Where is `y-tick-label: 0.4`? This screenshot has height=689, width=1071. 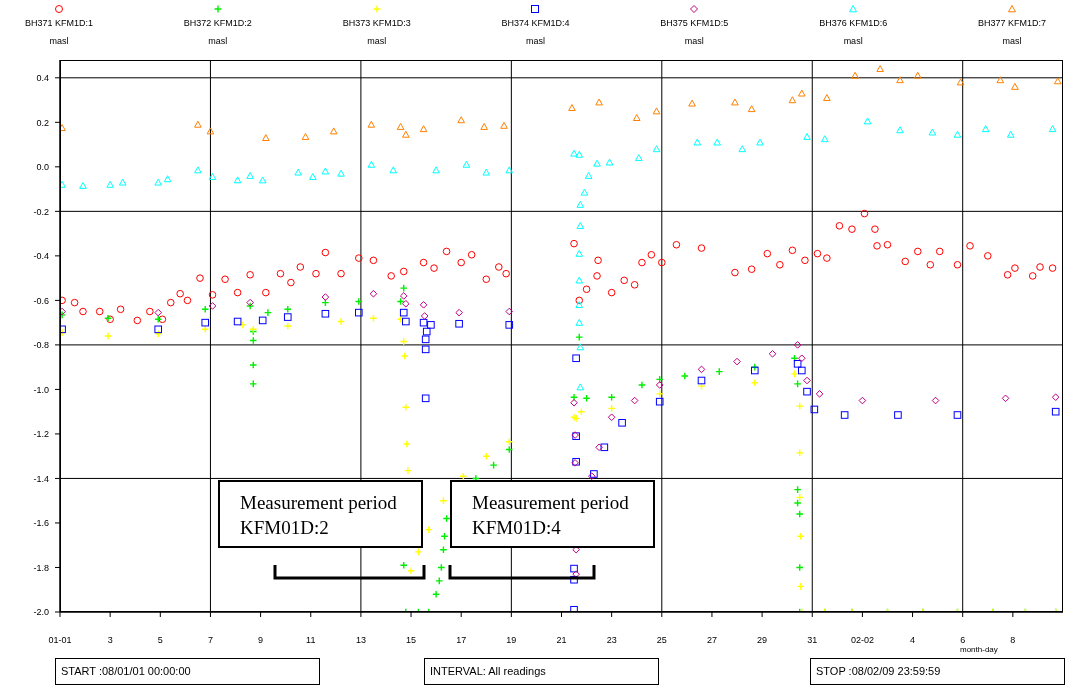 y-tick-label: 0.4 is located at coordinates (42, 78).